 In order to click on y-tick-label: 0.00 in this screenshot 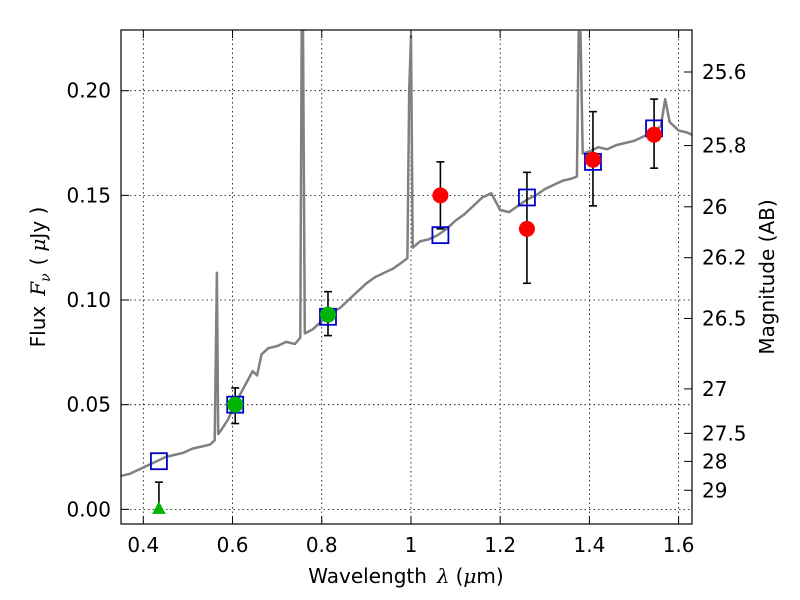, I will do `click(88, 509)`.